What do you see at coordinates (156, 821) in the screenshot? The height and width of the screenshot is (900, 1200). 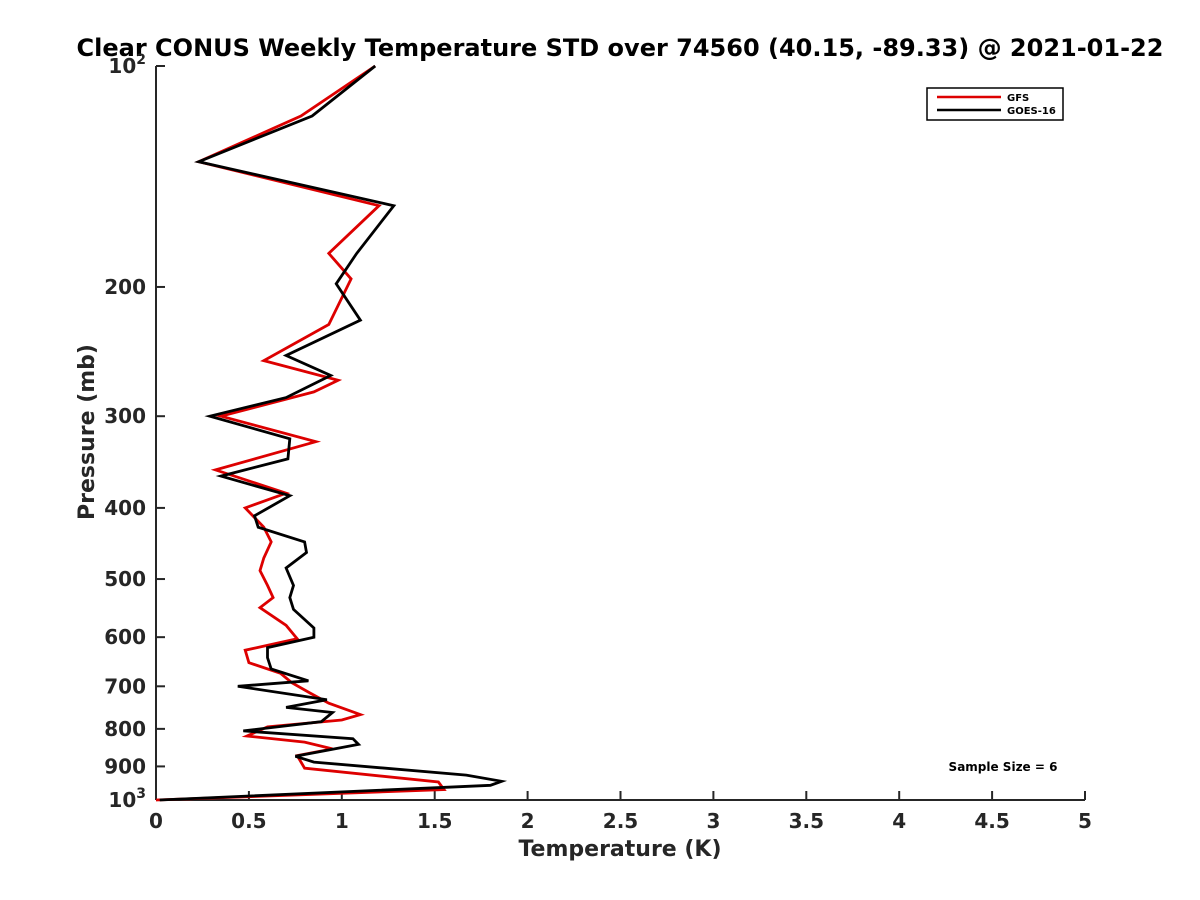 I see `x-tick-label: 0` at bounding box center [156, 821].